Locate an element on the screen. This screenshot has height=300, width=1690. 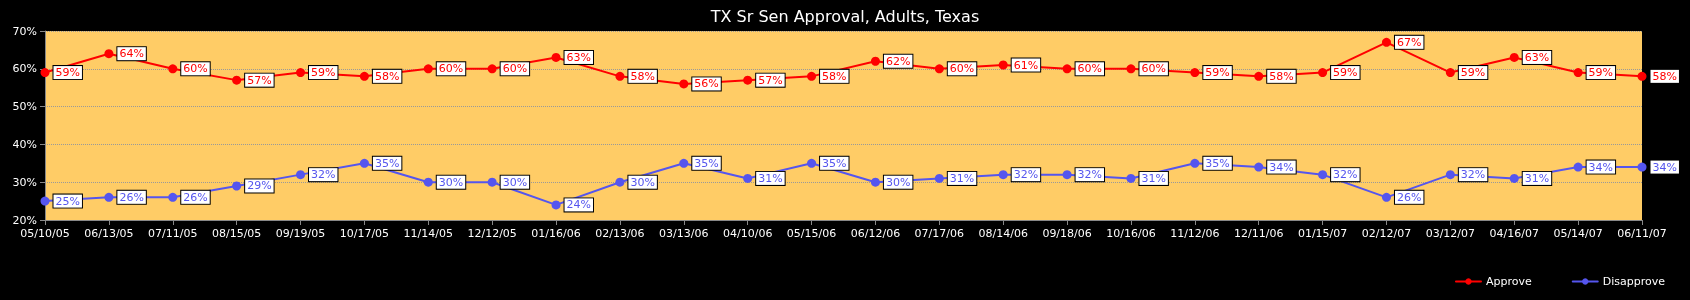
y-tick-label: 20% is located at coordinates (24, 220).